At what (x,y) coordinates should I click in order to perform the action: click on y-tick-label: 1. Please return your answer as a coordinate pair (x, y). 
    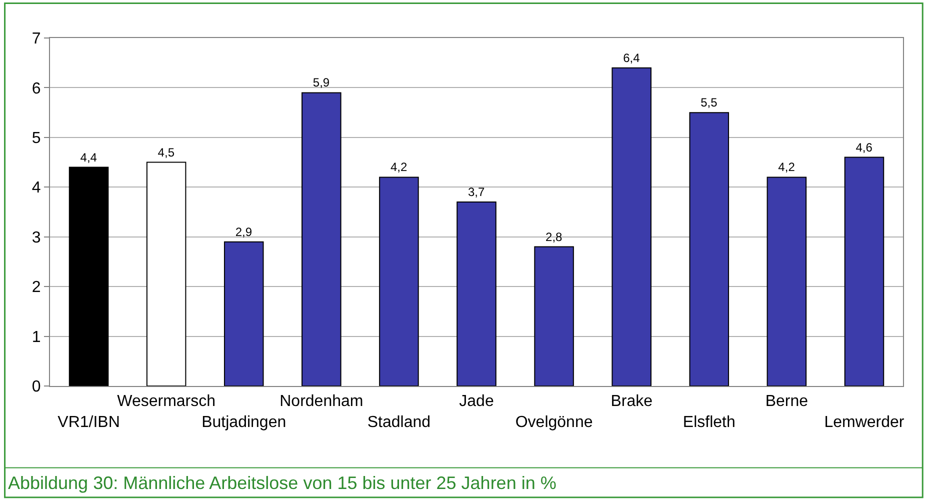
    Looking at the image, I should click on (36, 337).